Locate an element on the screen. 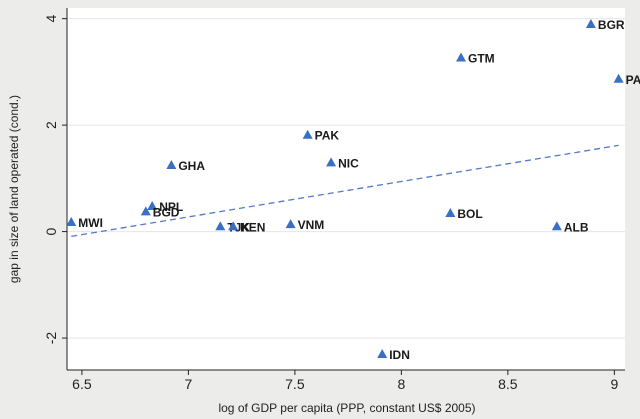 The image size is (640, 419). data-point-label: NPL is located at coordinates (171, 207).